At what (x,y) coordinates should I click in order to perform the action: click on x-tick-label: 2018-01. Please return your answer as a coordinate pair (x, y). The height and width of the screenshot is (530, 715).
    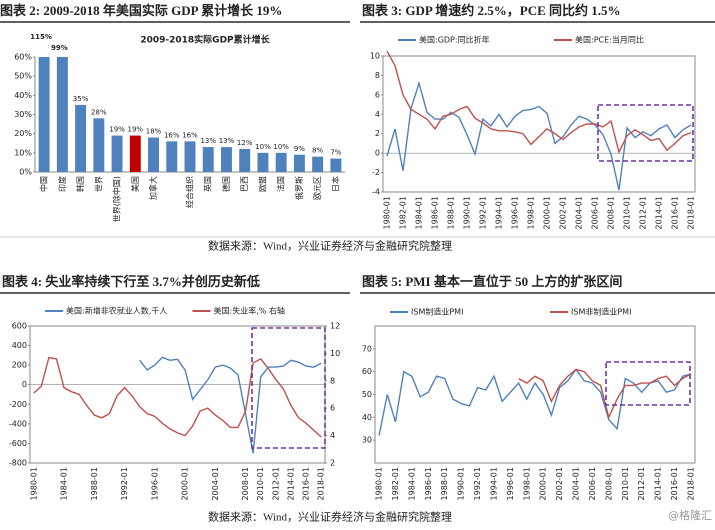
    Looking at the image, I should click on (691, 212).